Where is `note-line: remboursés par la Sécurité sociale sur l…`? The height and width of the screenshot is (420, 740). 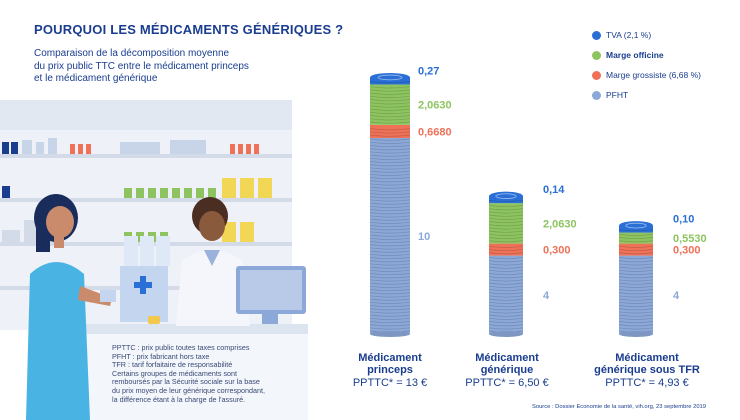
note-line: remboursés par la Sécurité sociale sur l… is located at coordinates (186, 382).